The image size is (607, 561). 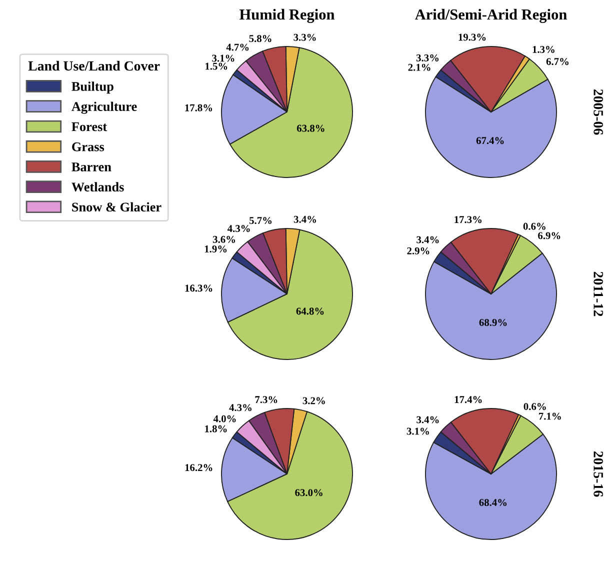 I want to click on data-label: 1.5%, so click(x=217, y=66).